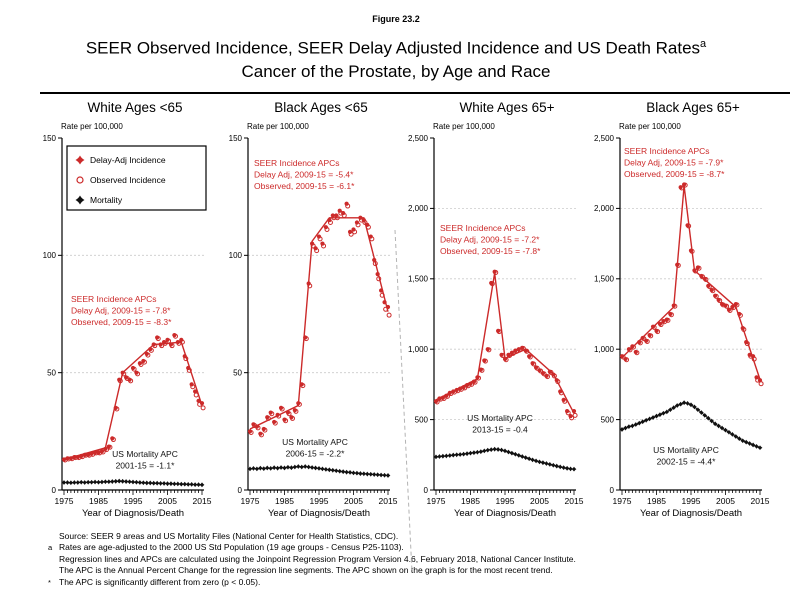 This screenshot has width=792, height=612. What do you see at coordinates (321, 107) in the screenshot?
I see `panel-title-black-under-65: Black Ages <65` at bounding box center [321, 107].